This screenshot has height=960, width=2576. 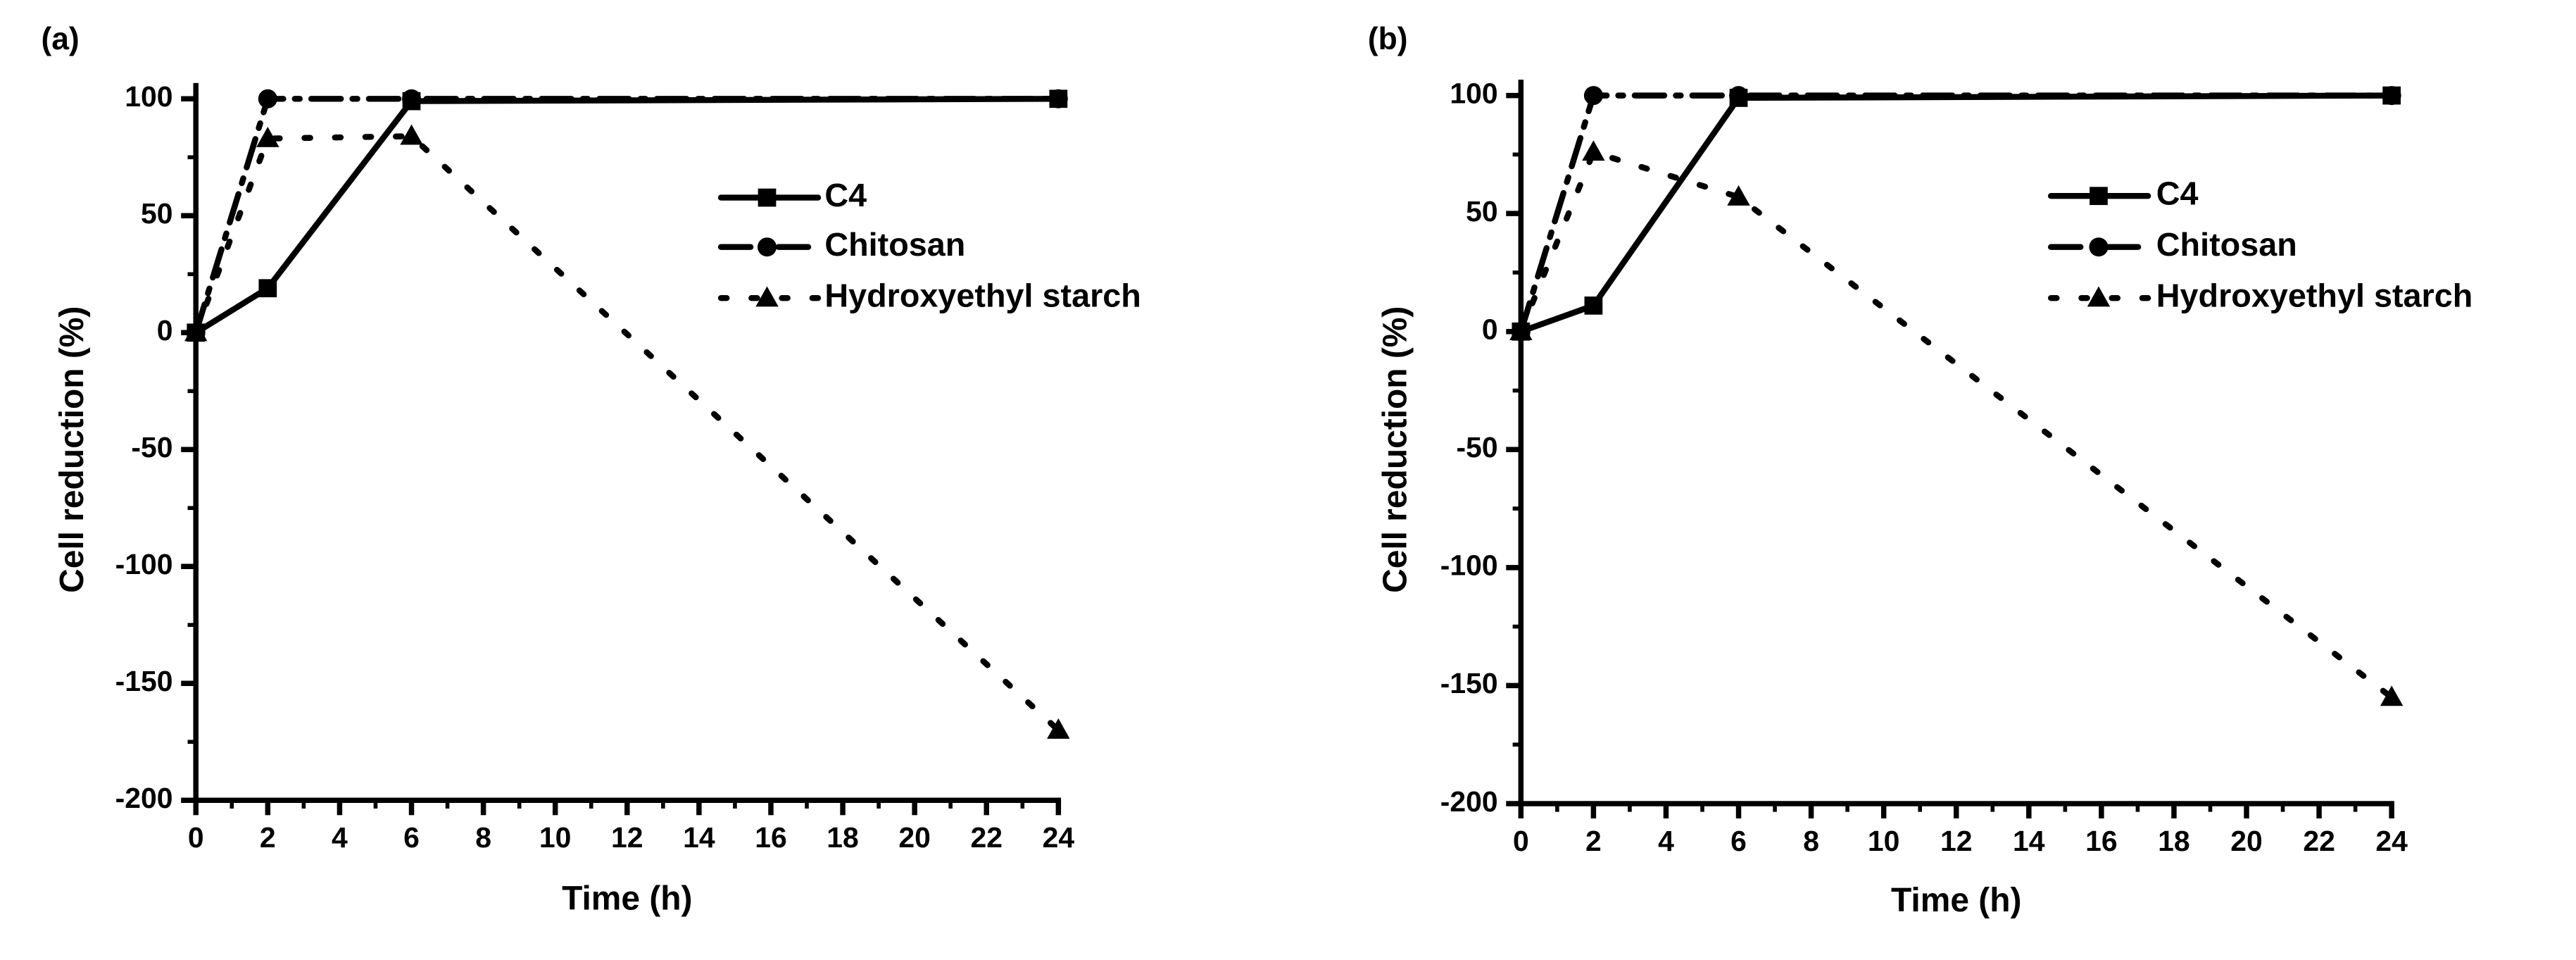 What do you see at coordinates (60, 39) in the screenshot?
I see `panel-label: (a)` at bounding box center [60, 39].